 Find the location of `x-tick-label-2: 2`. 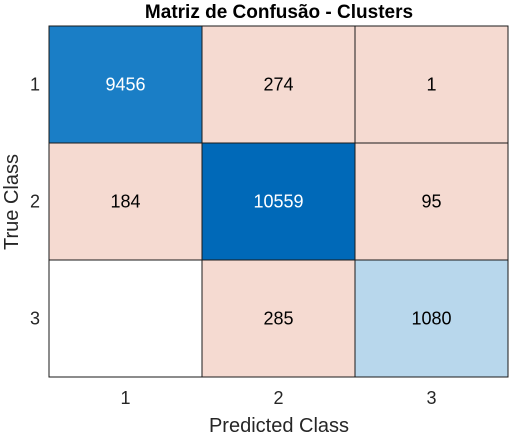

x-tick-label-2: 2 is located at coordinates (278, 398).